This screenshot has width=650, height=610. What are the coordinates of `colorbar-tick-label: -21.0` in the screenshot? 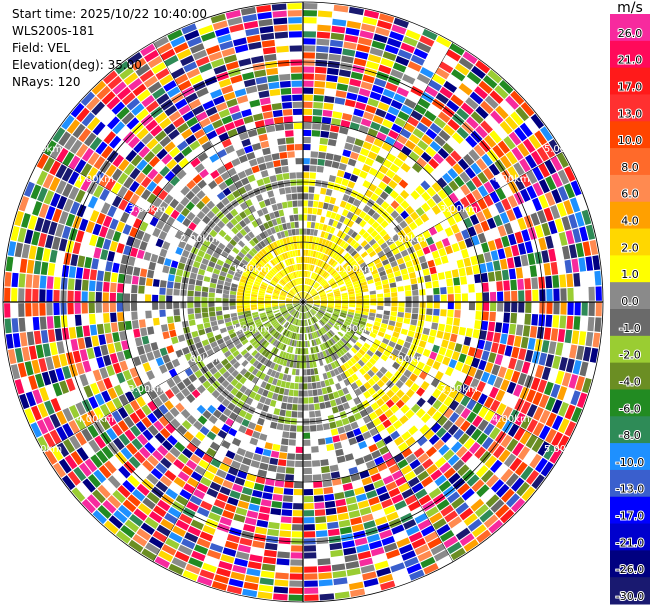 It's located at (630, 542).